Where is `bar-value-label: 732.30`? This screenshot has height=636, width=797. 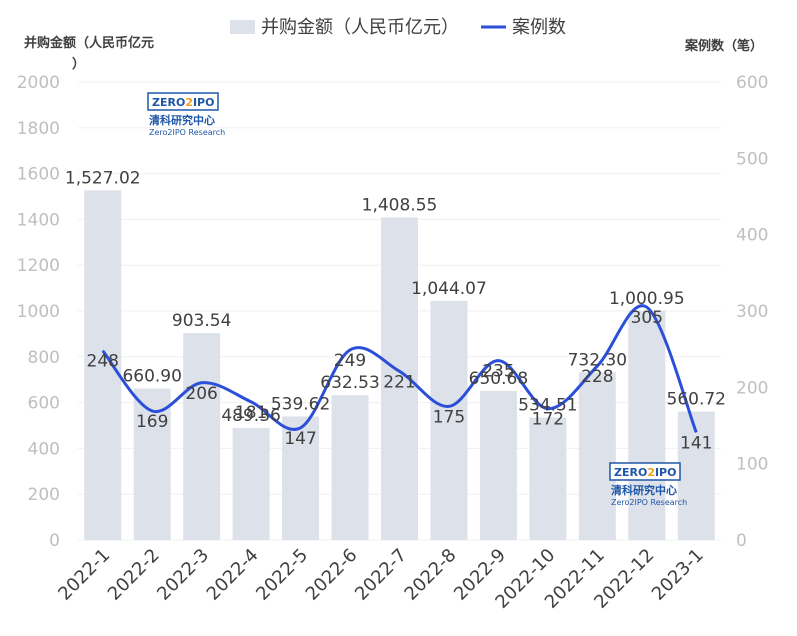 bar-value-label: 732.30 is located at coordinates (597, 360).